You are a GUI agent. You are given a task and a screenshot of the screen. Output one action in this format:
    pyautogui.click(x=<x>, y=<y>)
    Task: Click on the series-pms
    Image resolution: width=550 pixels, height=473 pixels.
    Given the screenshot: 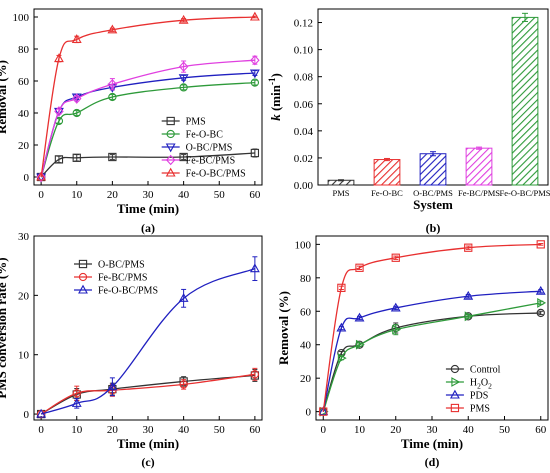 What is the action you would take?
    pyautogui.click(x=148, y=165)
    